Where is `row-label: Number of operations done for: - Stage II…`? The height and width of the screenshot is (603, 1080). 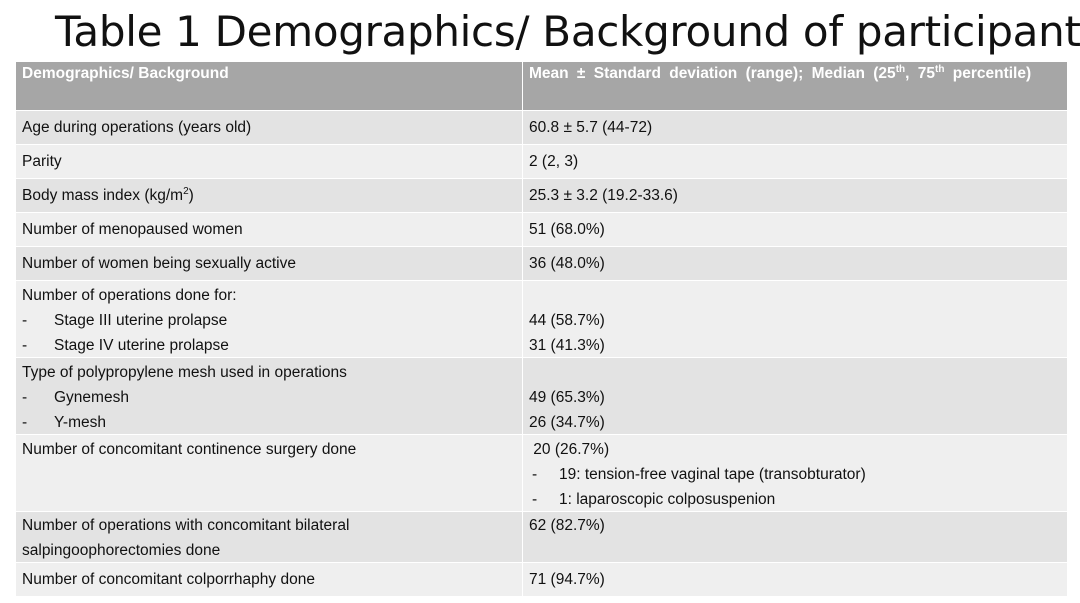
row-label: Number of operations done for: - Stage II… is located at coordinates (269, 319).